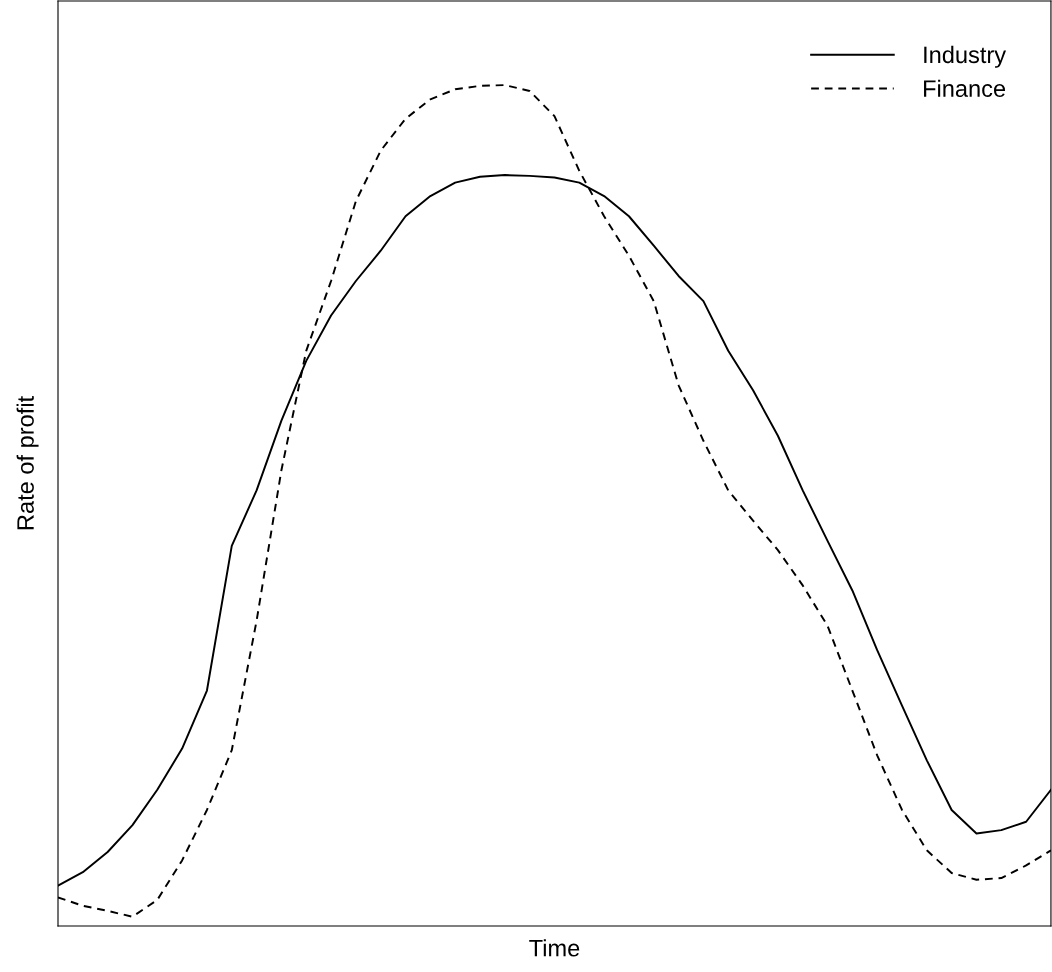 This screenshot has height=972, width=1052. Describe the element at coordinates (965, 88) in the screenshot. I see `legend-label: Finance` at that location.